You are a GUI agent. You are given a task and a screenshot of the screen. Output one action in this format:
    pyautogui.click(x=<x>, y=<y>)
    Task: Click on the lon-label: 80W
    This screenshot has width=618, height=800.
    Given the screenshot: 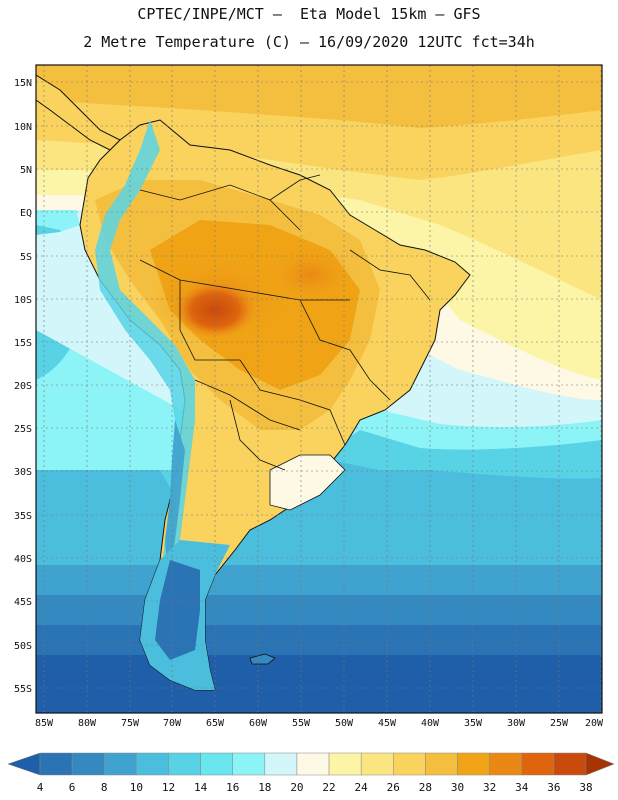 What is the action you would take?
    pyautogui.click(x=87, y=723)
    